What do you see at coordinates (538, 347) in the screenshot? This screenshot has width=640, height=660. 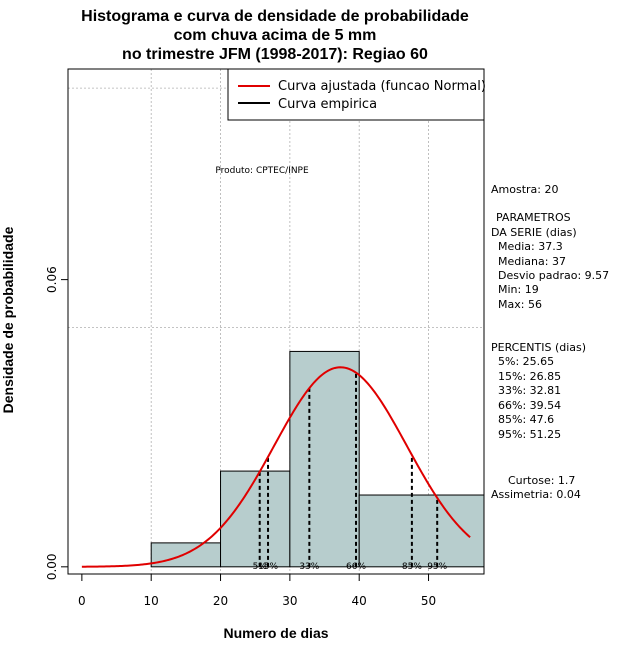 I see `percentis-title: PERCENTIS (dias)` at bounding box center [538, 347].